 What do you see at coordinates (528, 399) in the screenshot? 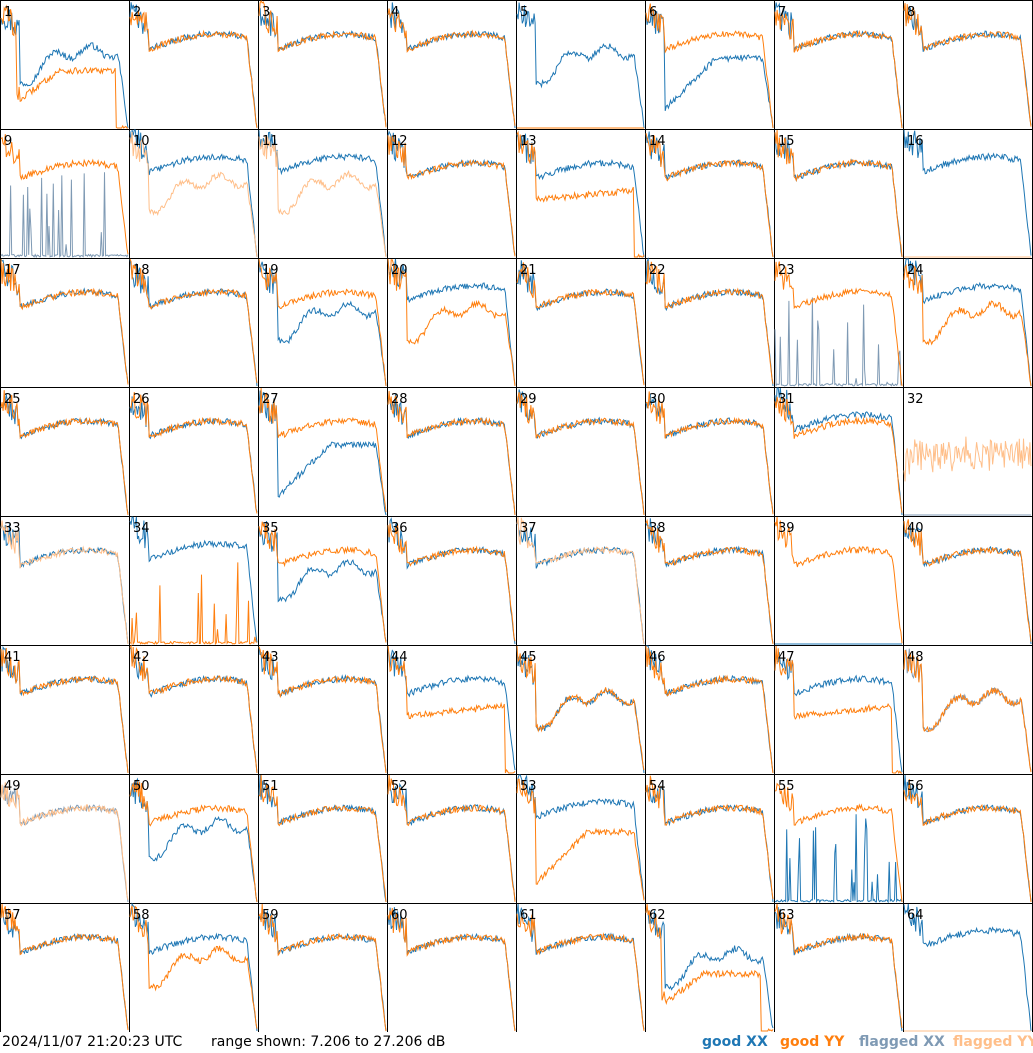
I see `panel-label: 29` at bounding box center [528, 399].